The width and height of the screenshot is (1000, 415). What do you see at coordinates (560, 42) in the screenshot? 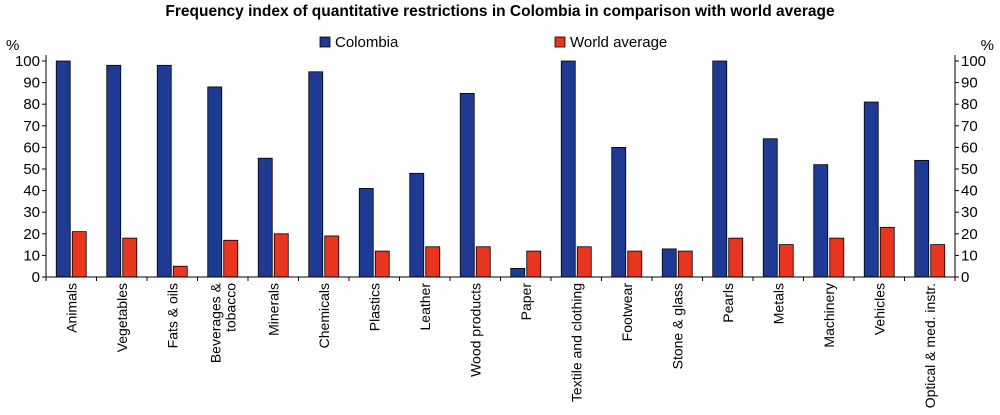
I see `legend-swatch-world-average` at bounding box center [560, 42].